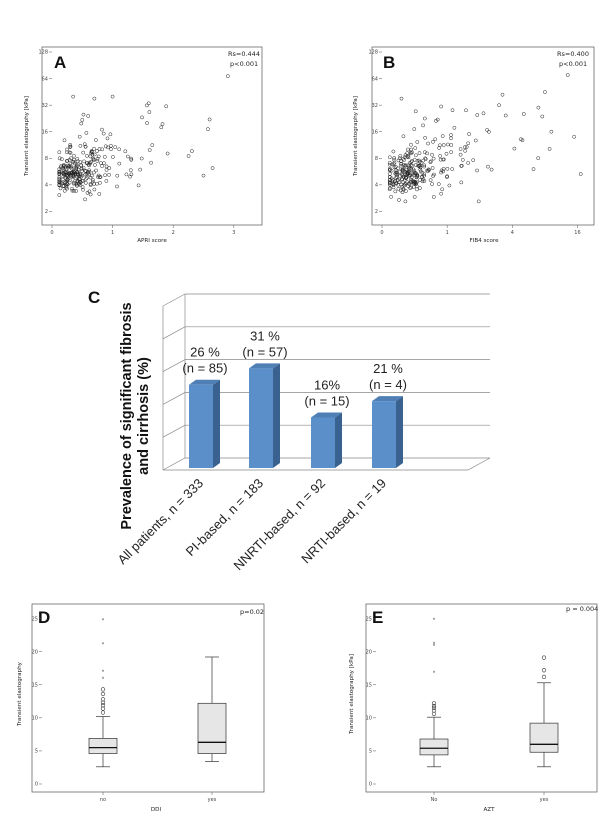 The width and height of the screenshot is (615, 826). What do you see at coordinates (244, 64) in the screenshot?
I see `panel-a-p: p<0.001` at bounding box center [244, 64].